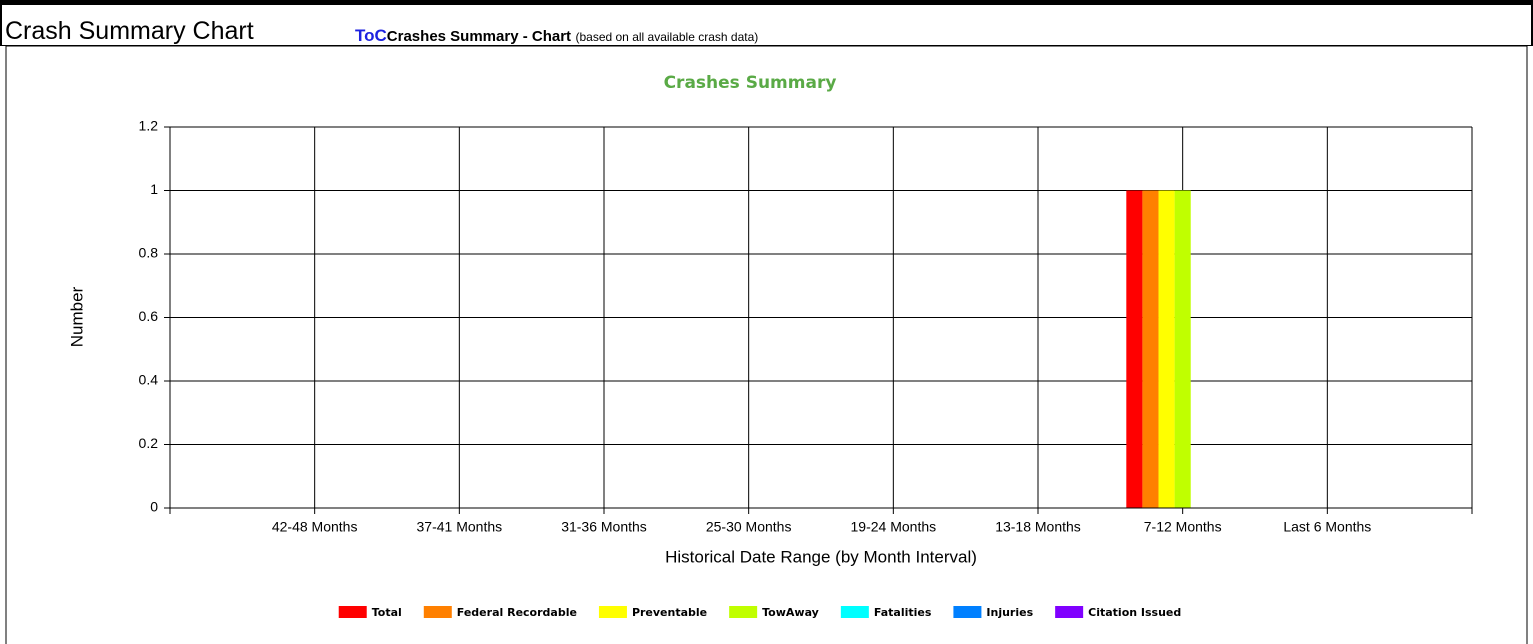  What do you see at coordinates (894, 527) in the screenshot?
I see `x-tick-label: 19-24 Months` at bounding box center [894, 527].